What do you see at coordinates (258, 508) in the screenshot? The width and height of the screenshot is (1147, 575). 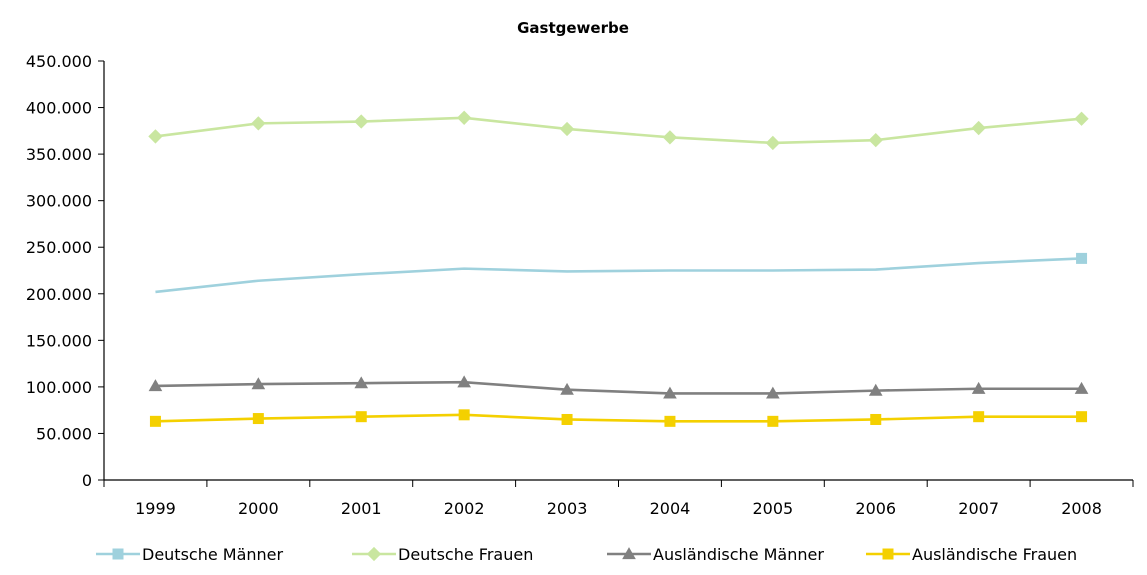 I see `x-tick-label: 2000` at bounding box center [258, 508].